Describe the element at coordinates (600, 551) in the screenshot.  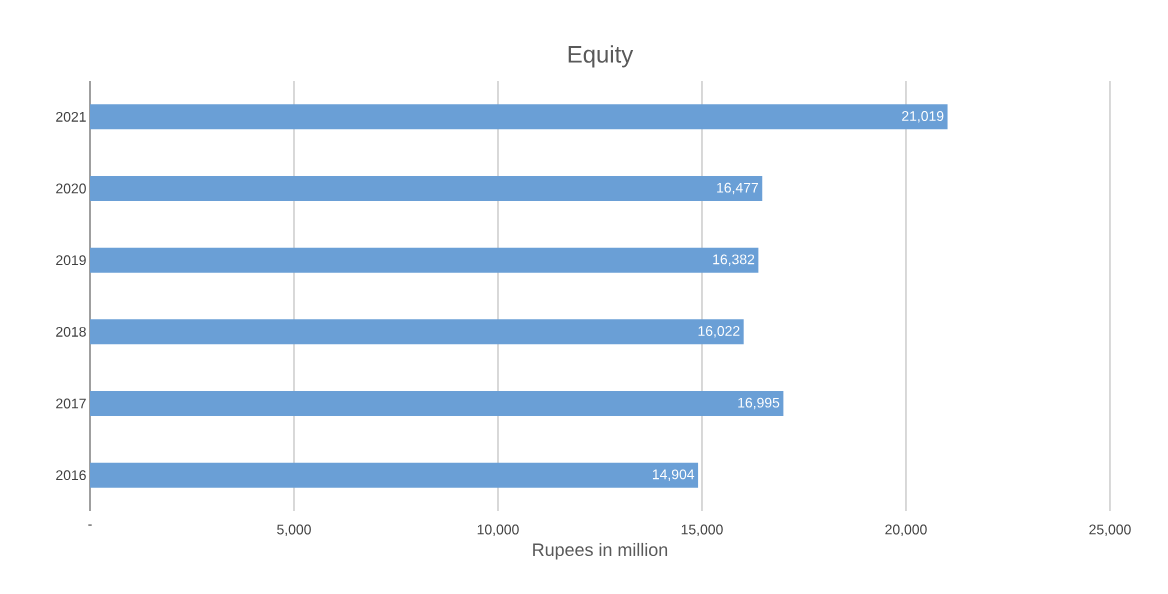
I see `x-axis-title: Rupees in million` at that location.